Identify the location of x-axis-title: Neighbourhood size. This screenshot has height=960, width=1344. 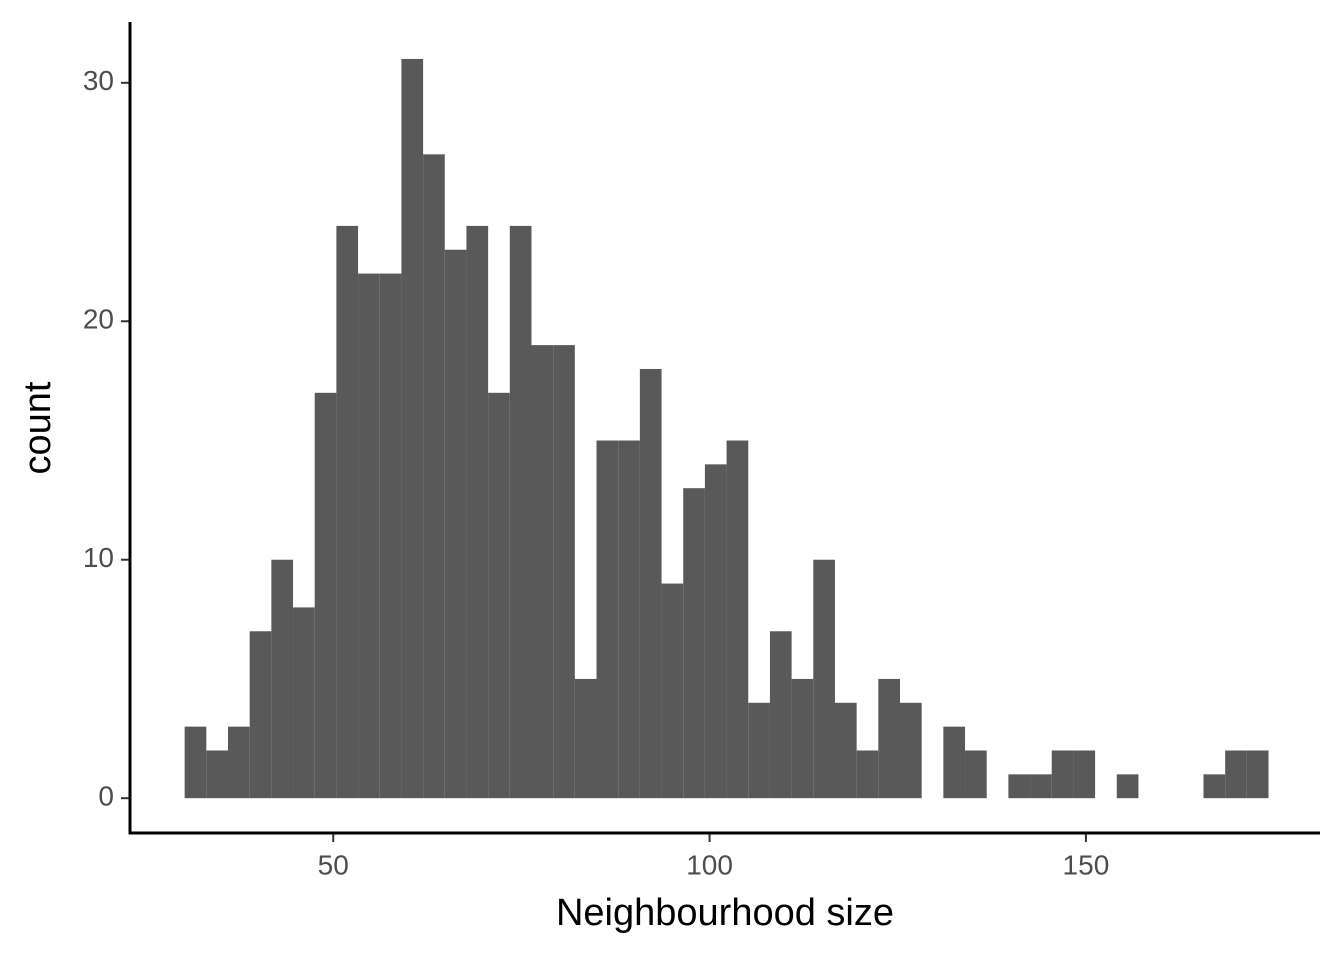
(725, 913).